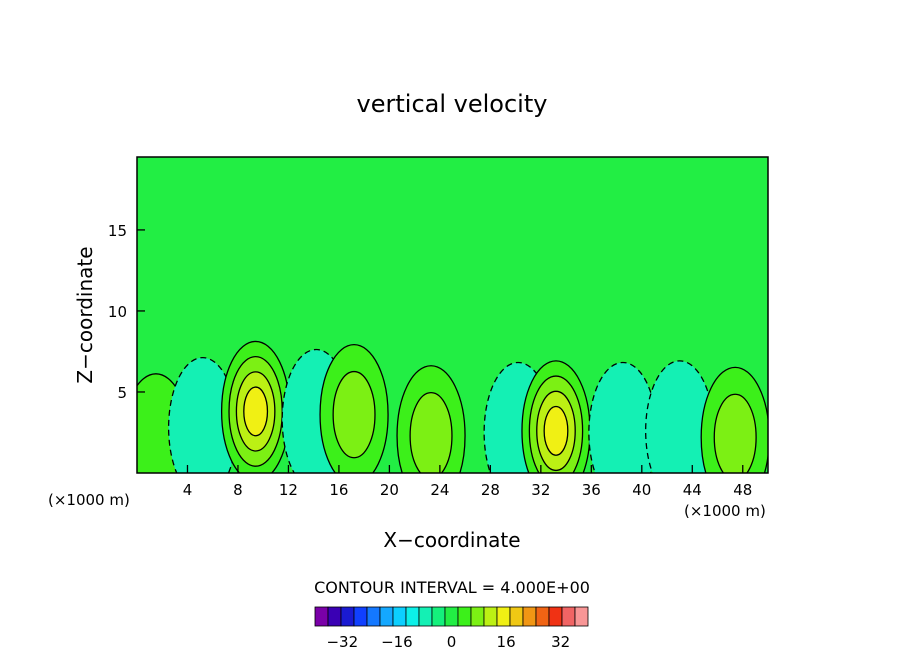  What do you see at coordinates (490, 490) in the screenshot?
I see `x-tick-label: 28` at bounding box center [490, 490].